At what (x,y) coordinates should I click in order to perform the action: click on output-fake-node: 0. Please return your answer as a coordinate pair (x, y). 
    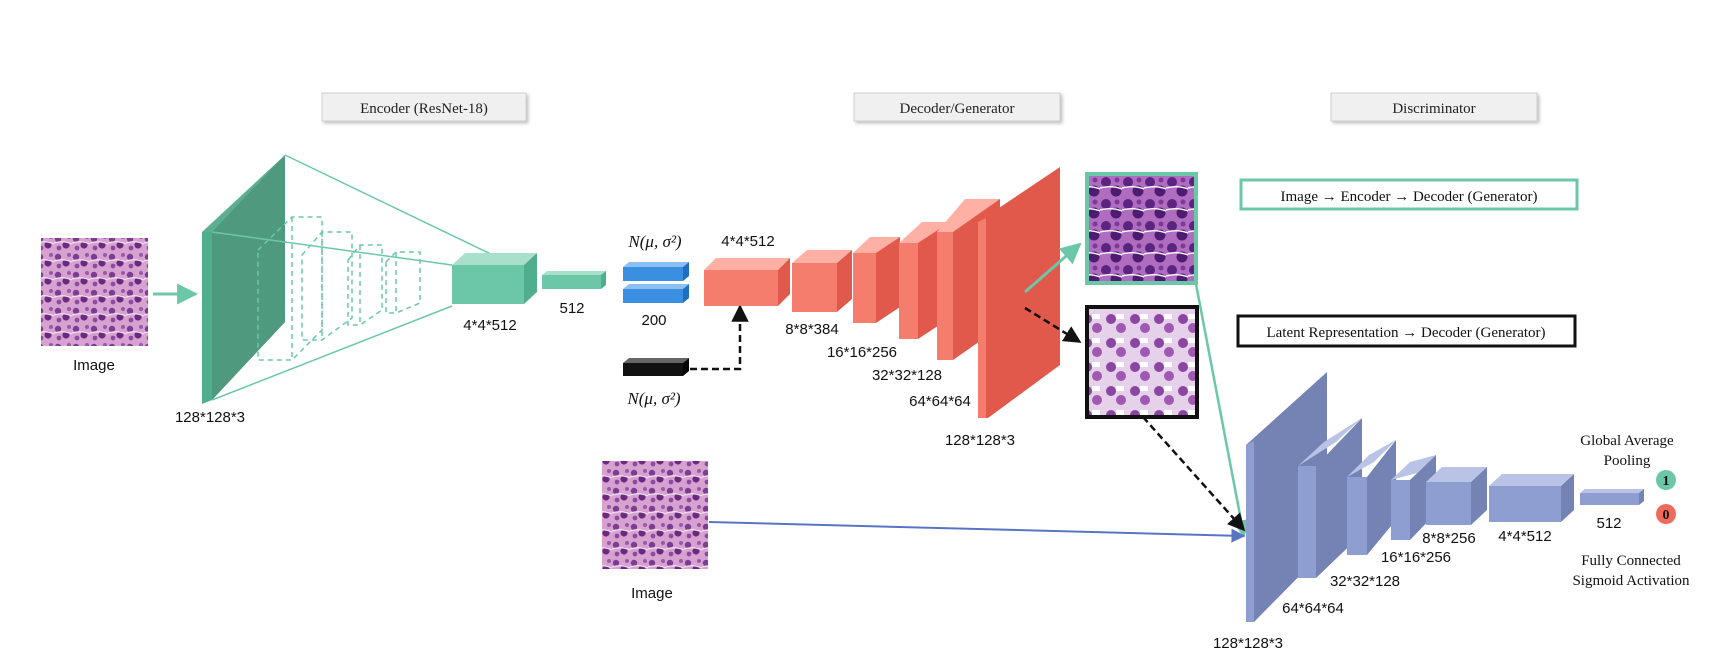
    Looking at the image, I should click on (1666, 514).